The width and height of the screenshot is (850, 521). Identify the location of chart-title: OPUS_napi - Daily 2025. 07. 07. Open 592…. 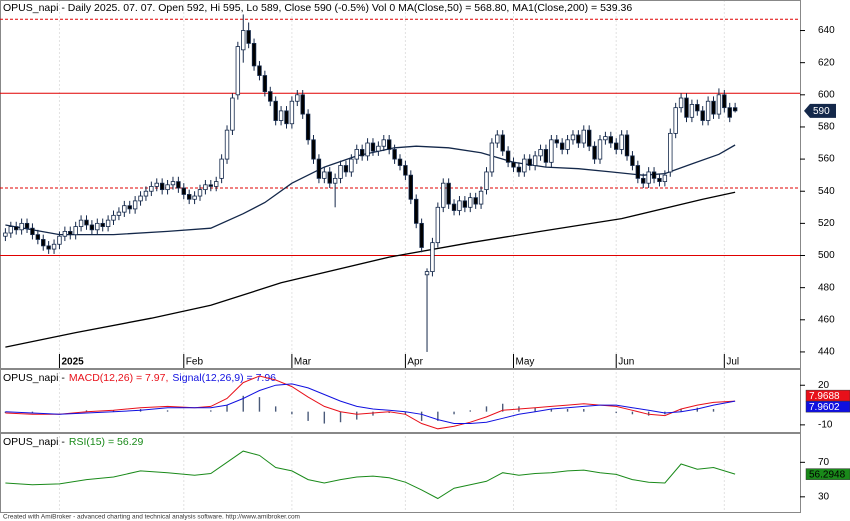
(317, 8).